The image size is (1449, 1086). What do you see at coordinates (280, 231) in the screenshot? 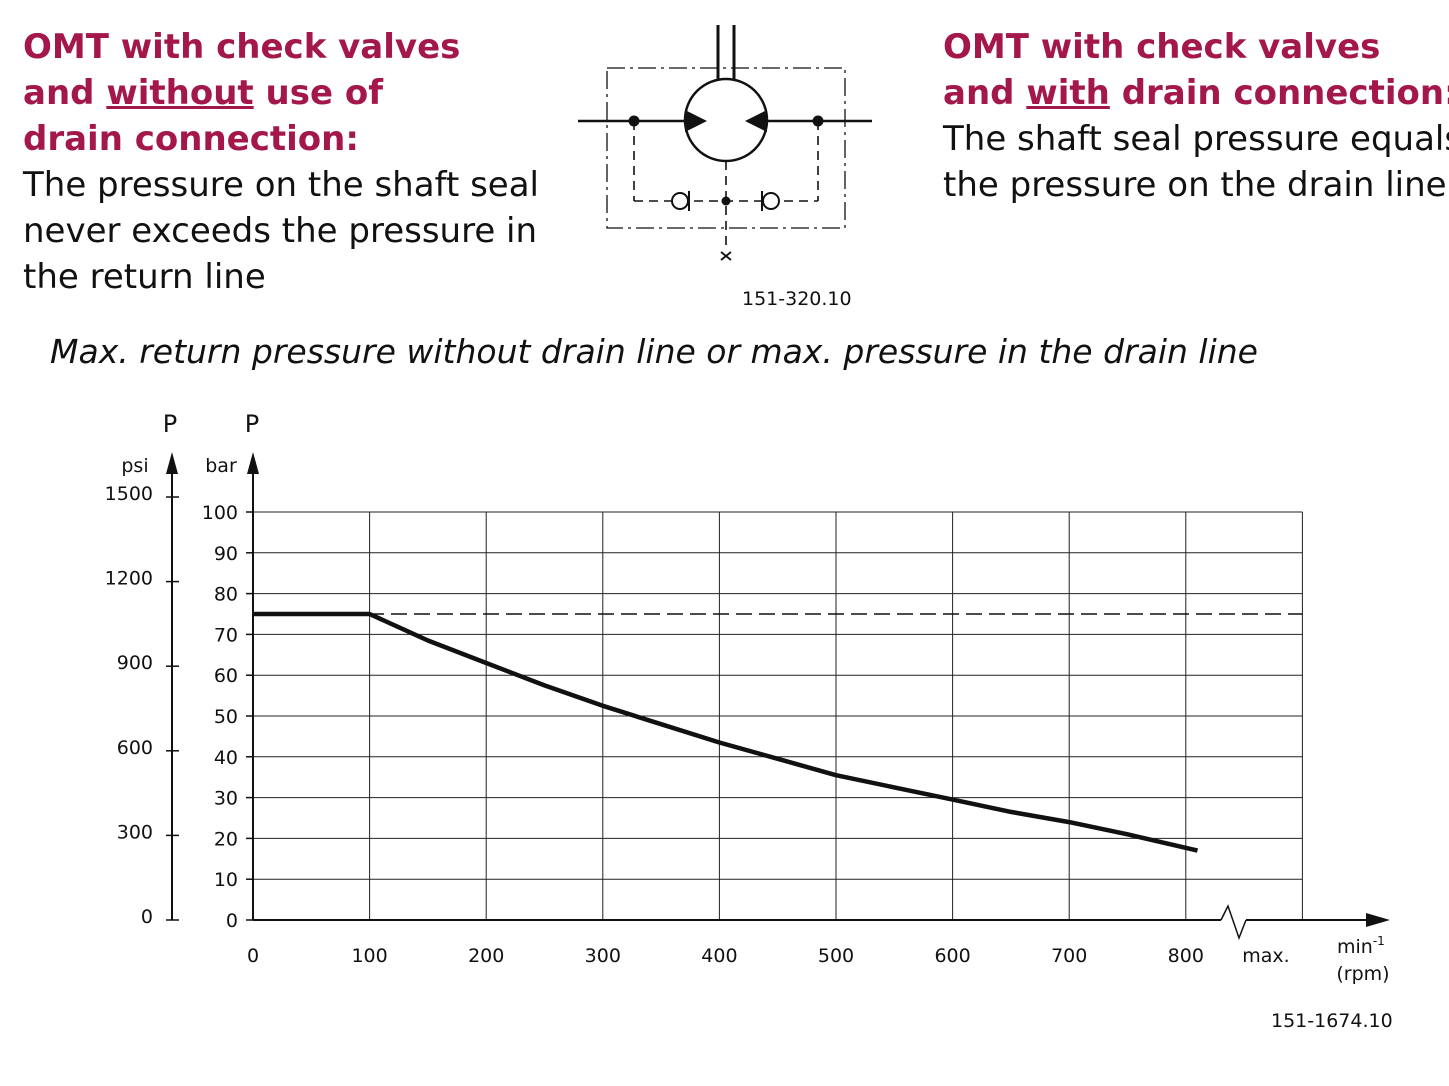
I see `left-body-line2: never exceeds the pressure in` at bounding box center [280, 231].